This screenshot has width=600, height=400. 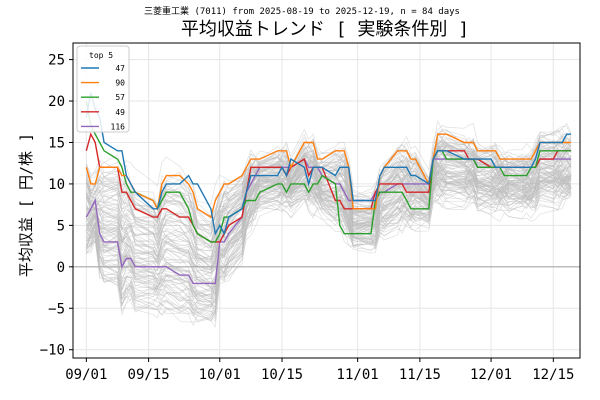 I want to click on x-tick-label: 10/01, so click(x=220, y=375).